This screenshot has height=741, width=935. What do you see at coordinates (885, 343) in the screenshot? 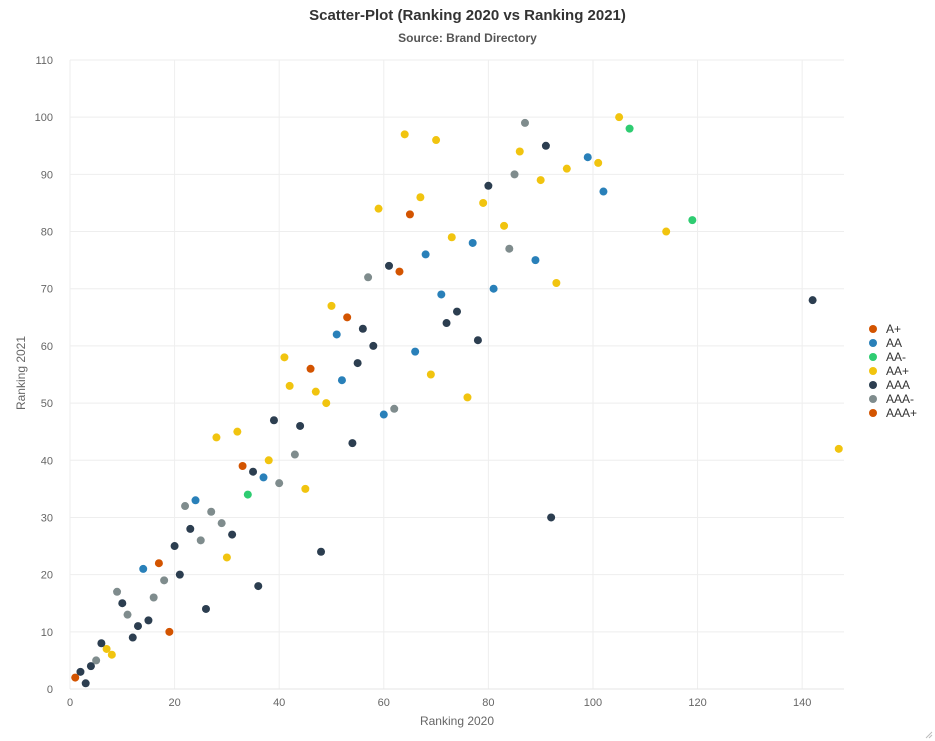
I see `legend-item: AA` at bounding box center [885, 343].